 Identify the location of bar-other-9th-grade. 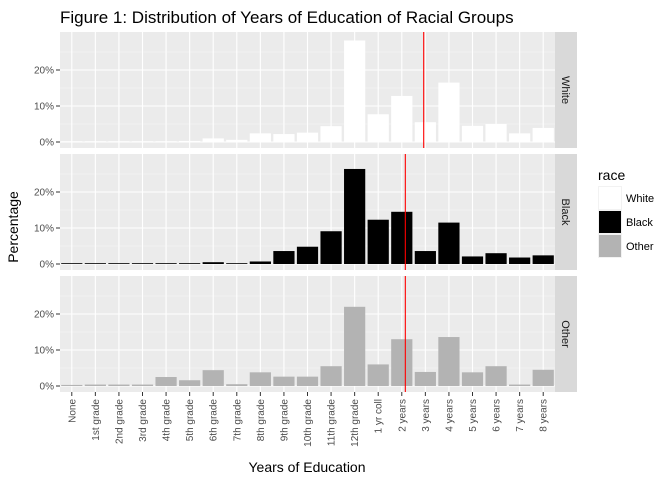
(284, 381).